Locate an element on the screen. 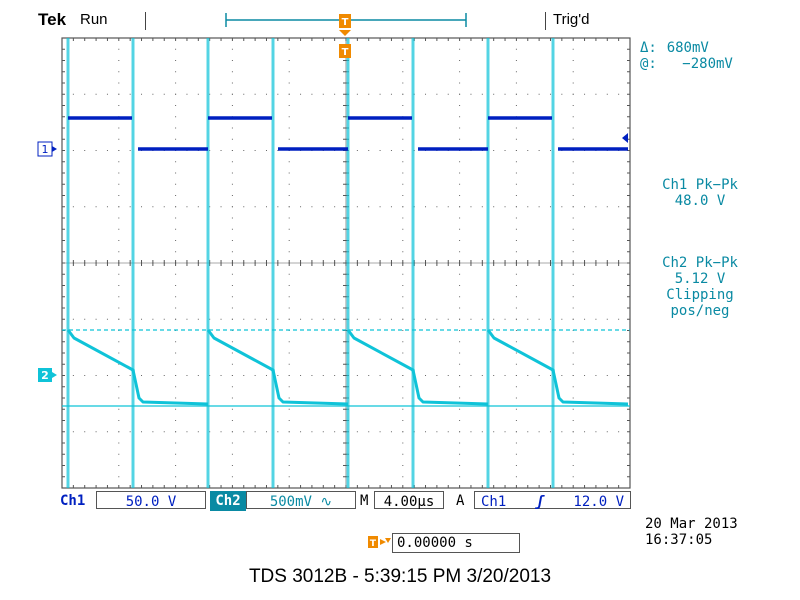  delta-value: 680mV is located at coordinates (687, 48).